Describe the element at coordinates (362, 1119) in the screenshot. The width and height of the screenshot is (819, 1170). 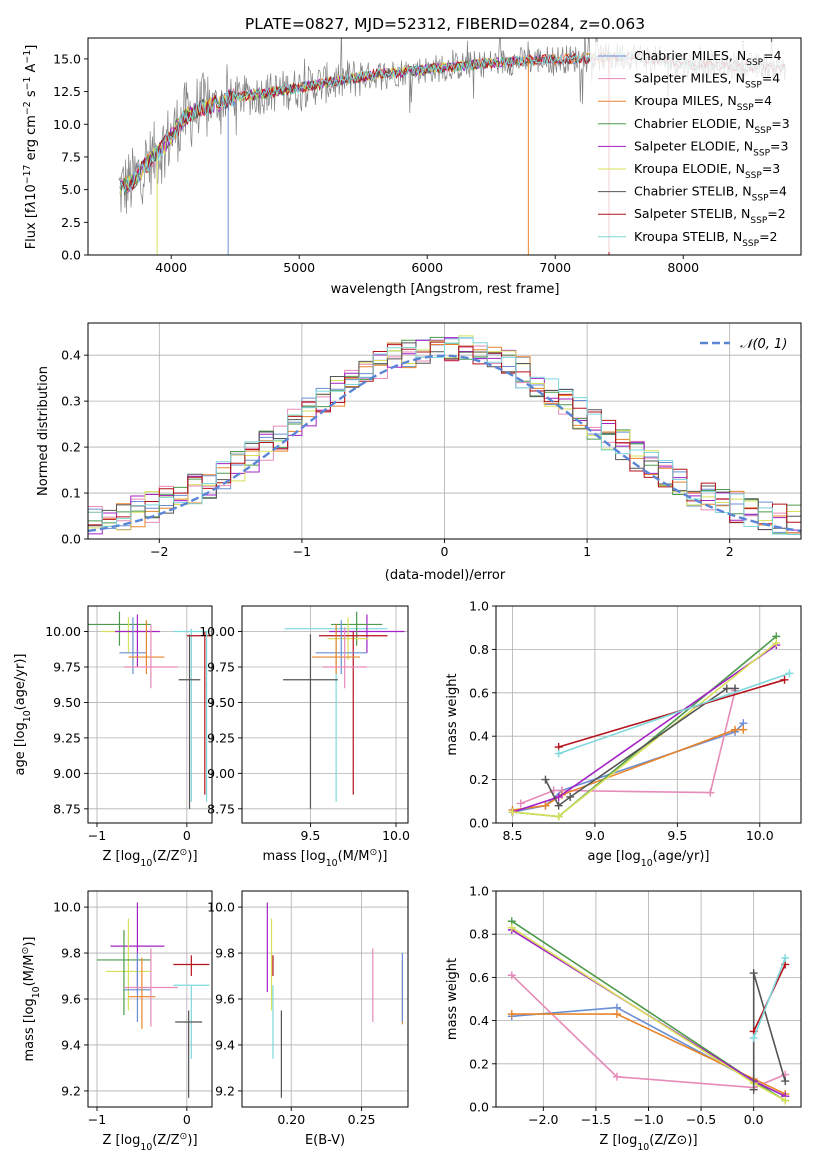
I see `x-tick-label: 0.25` at that location.